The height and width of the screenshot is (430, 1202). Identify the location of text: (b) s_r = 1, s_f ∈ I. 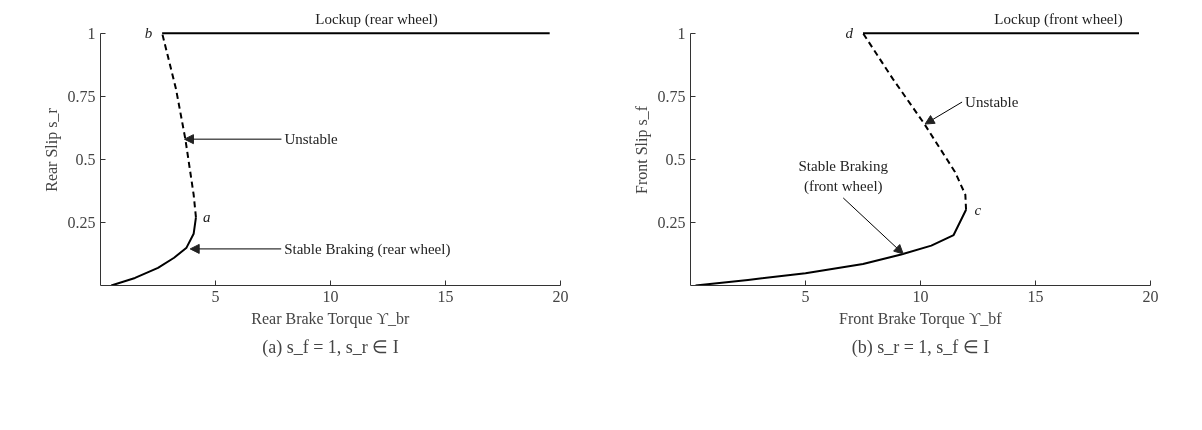
(920, 347).